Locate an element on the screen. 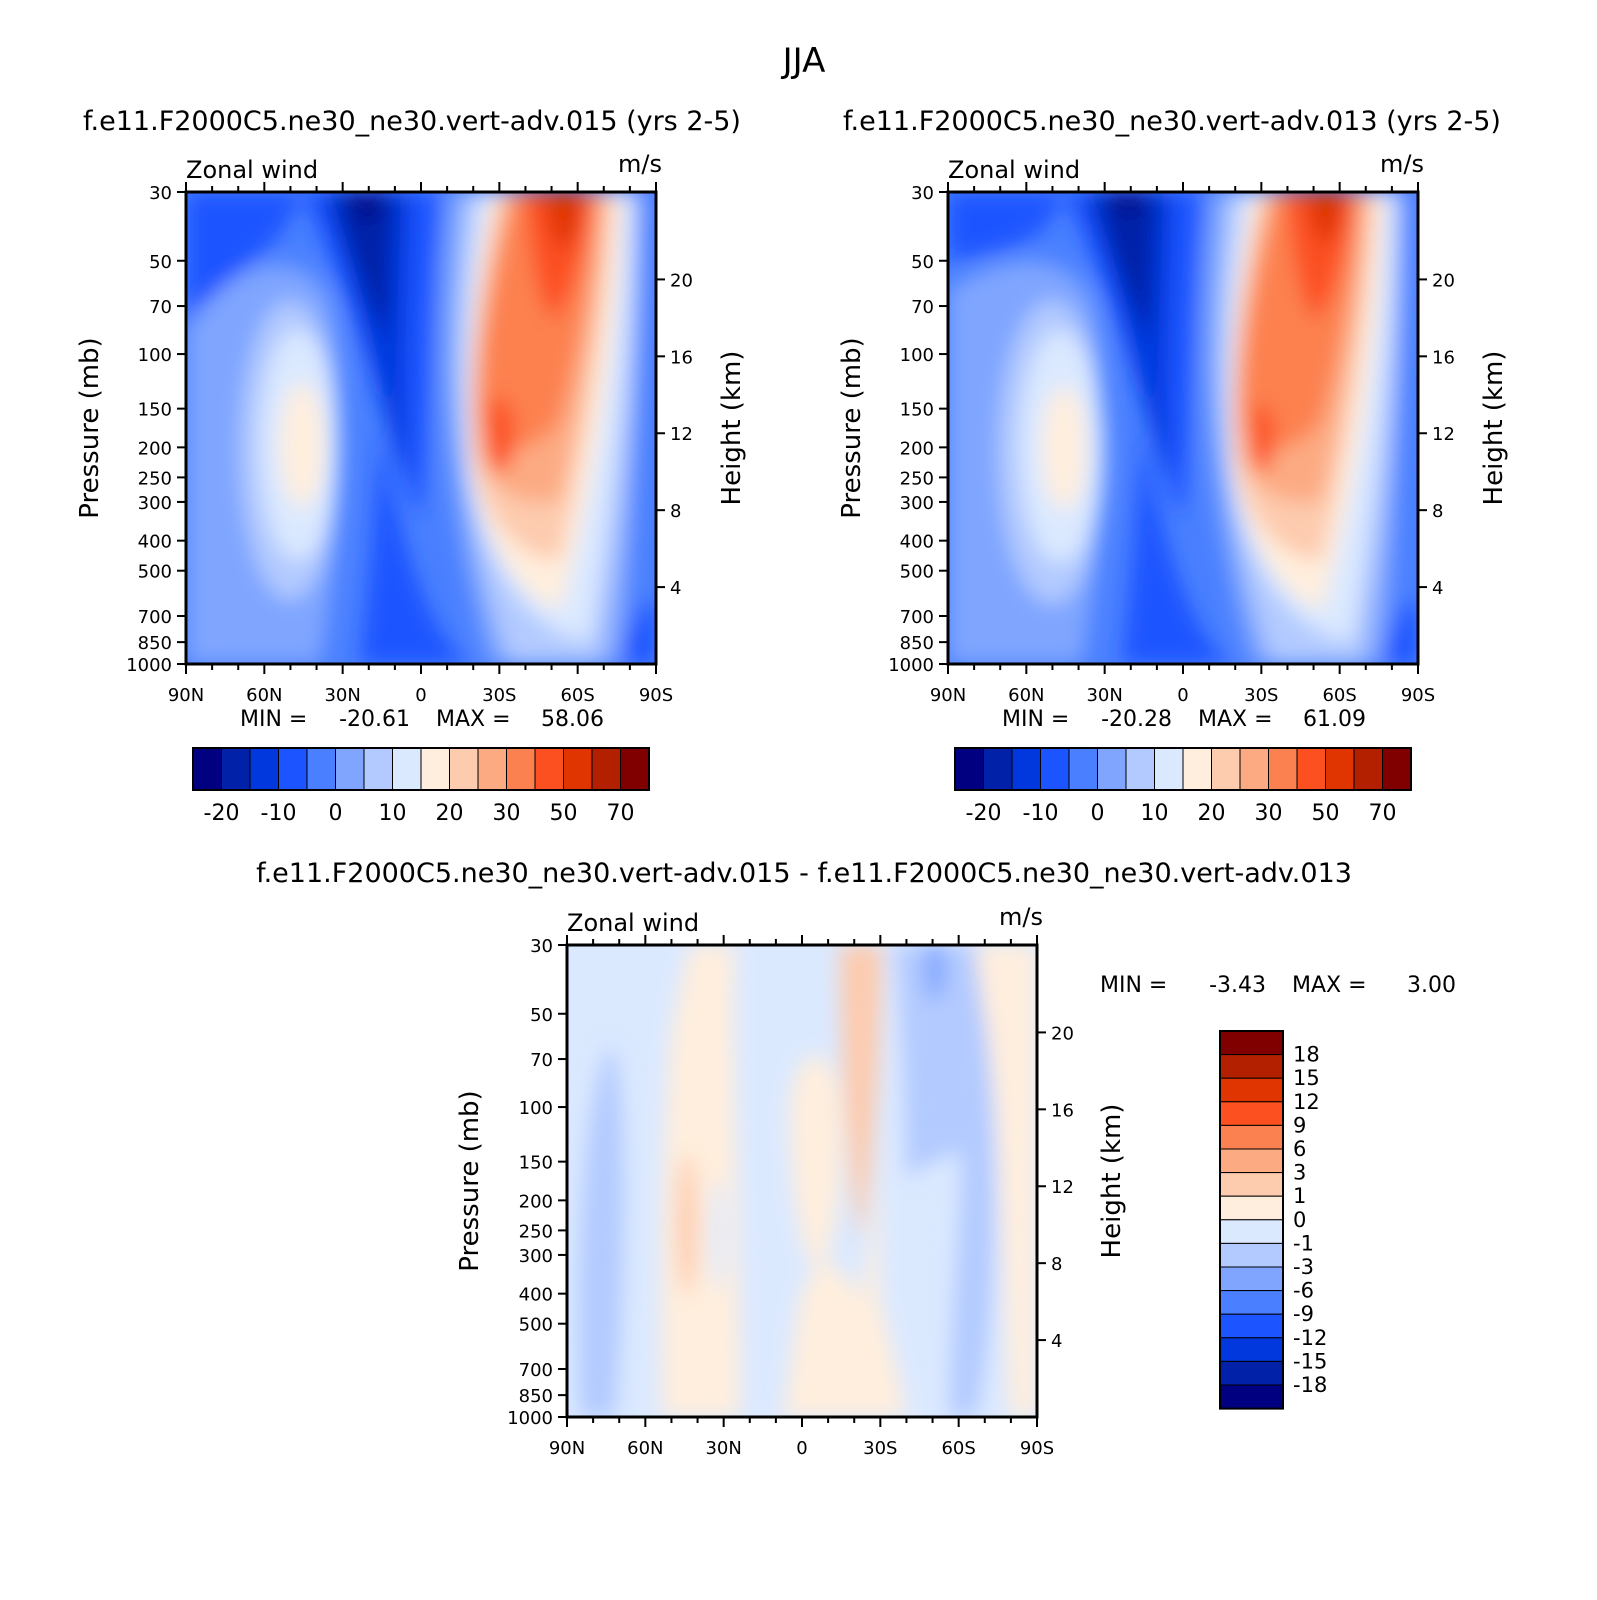 This screenshot has width=1597, height=1600. panel-2-right-string: m/s is located at coordinates (1402, 164).